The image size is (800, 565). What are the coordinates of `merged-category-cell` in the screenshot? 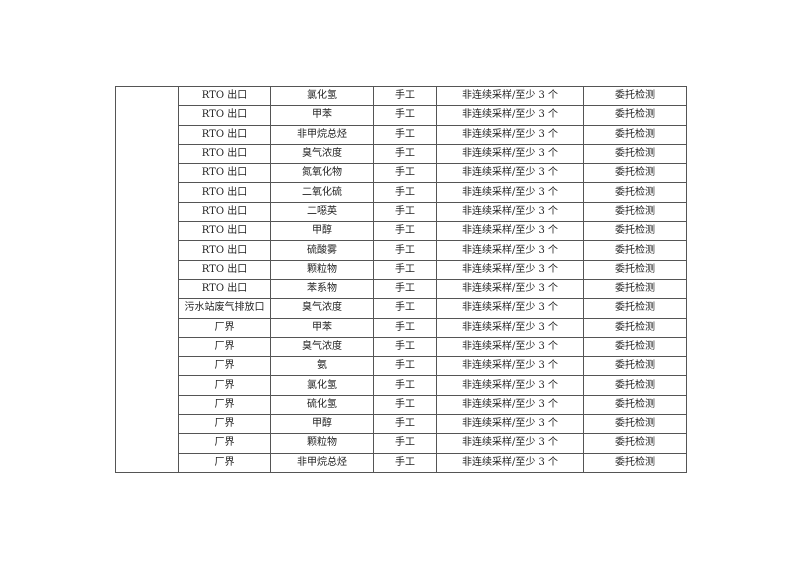 It's located at (147, 279).